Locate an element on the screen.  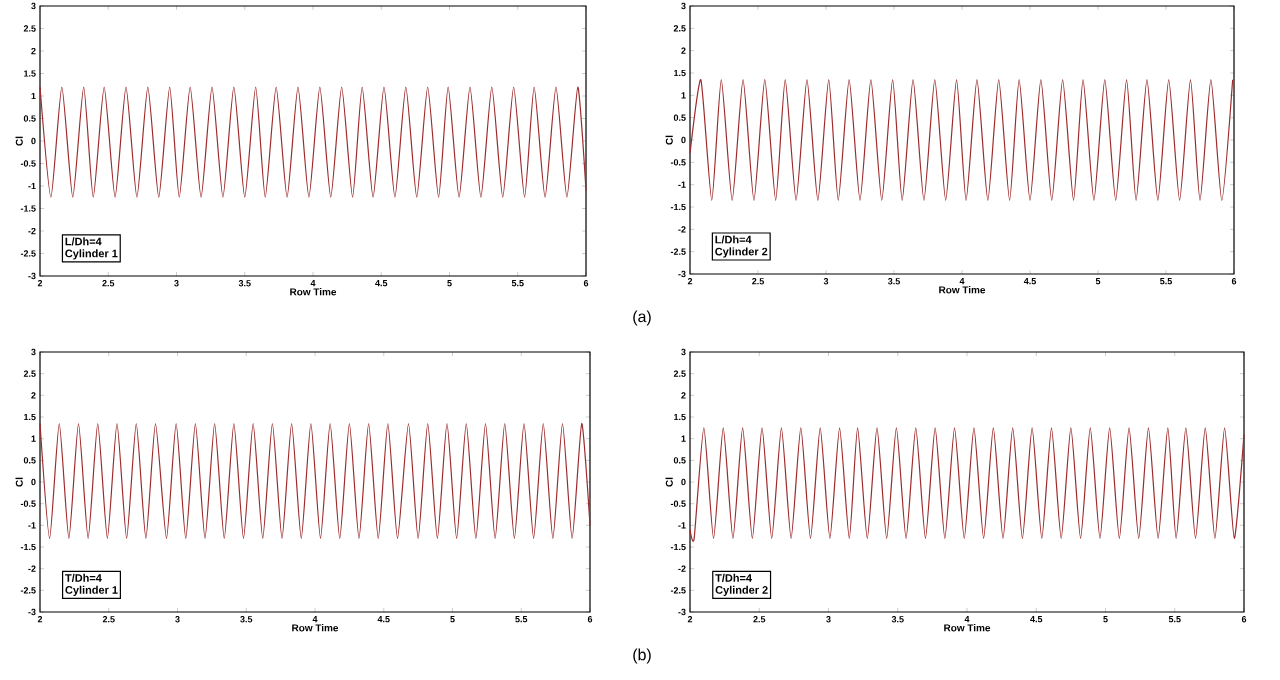
line-series is located at coordinates (967, 483).